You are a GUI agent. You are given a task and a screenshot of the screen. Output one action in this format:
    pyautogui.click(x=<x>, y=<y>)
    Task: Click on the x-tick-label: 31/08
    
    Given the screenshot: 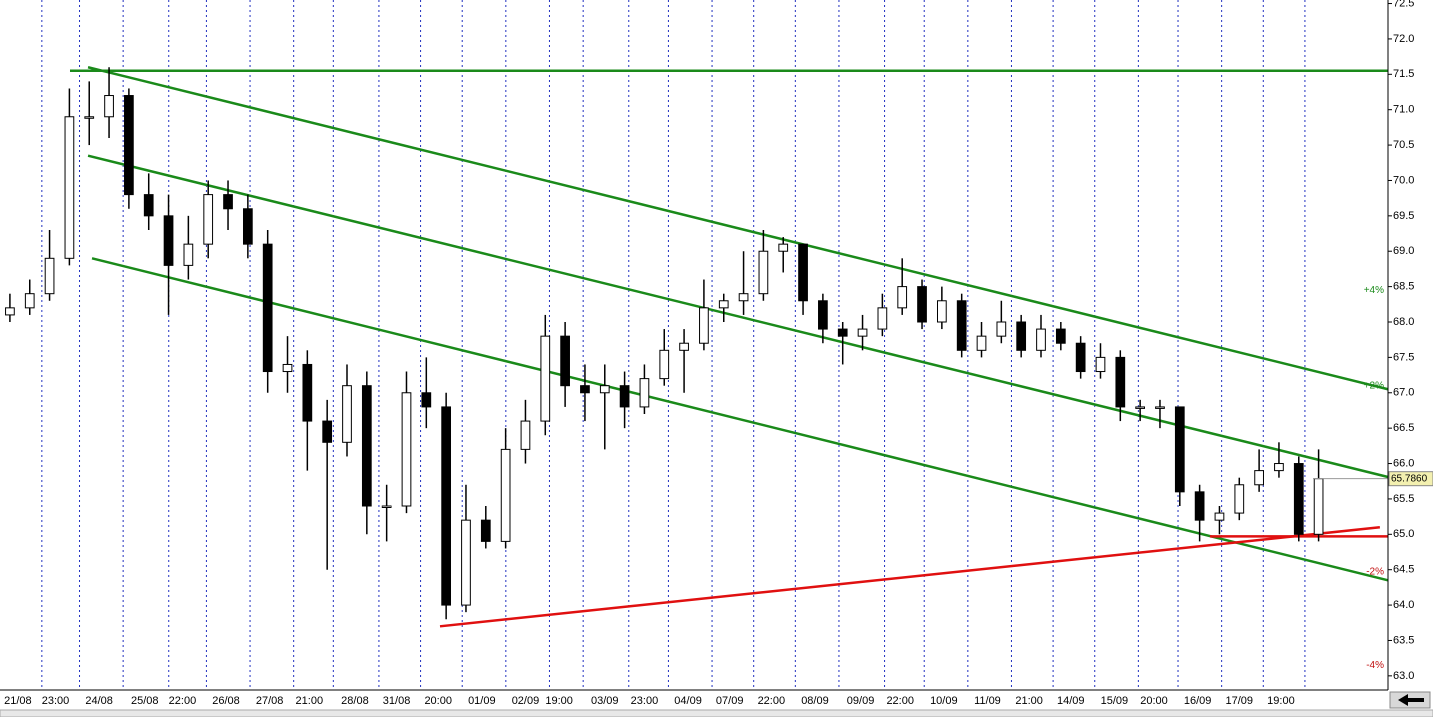 What is the action you would take?
    pyautogui.click(x=397, y=701)
    